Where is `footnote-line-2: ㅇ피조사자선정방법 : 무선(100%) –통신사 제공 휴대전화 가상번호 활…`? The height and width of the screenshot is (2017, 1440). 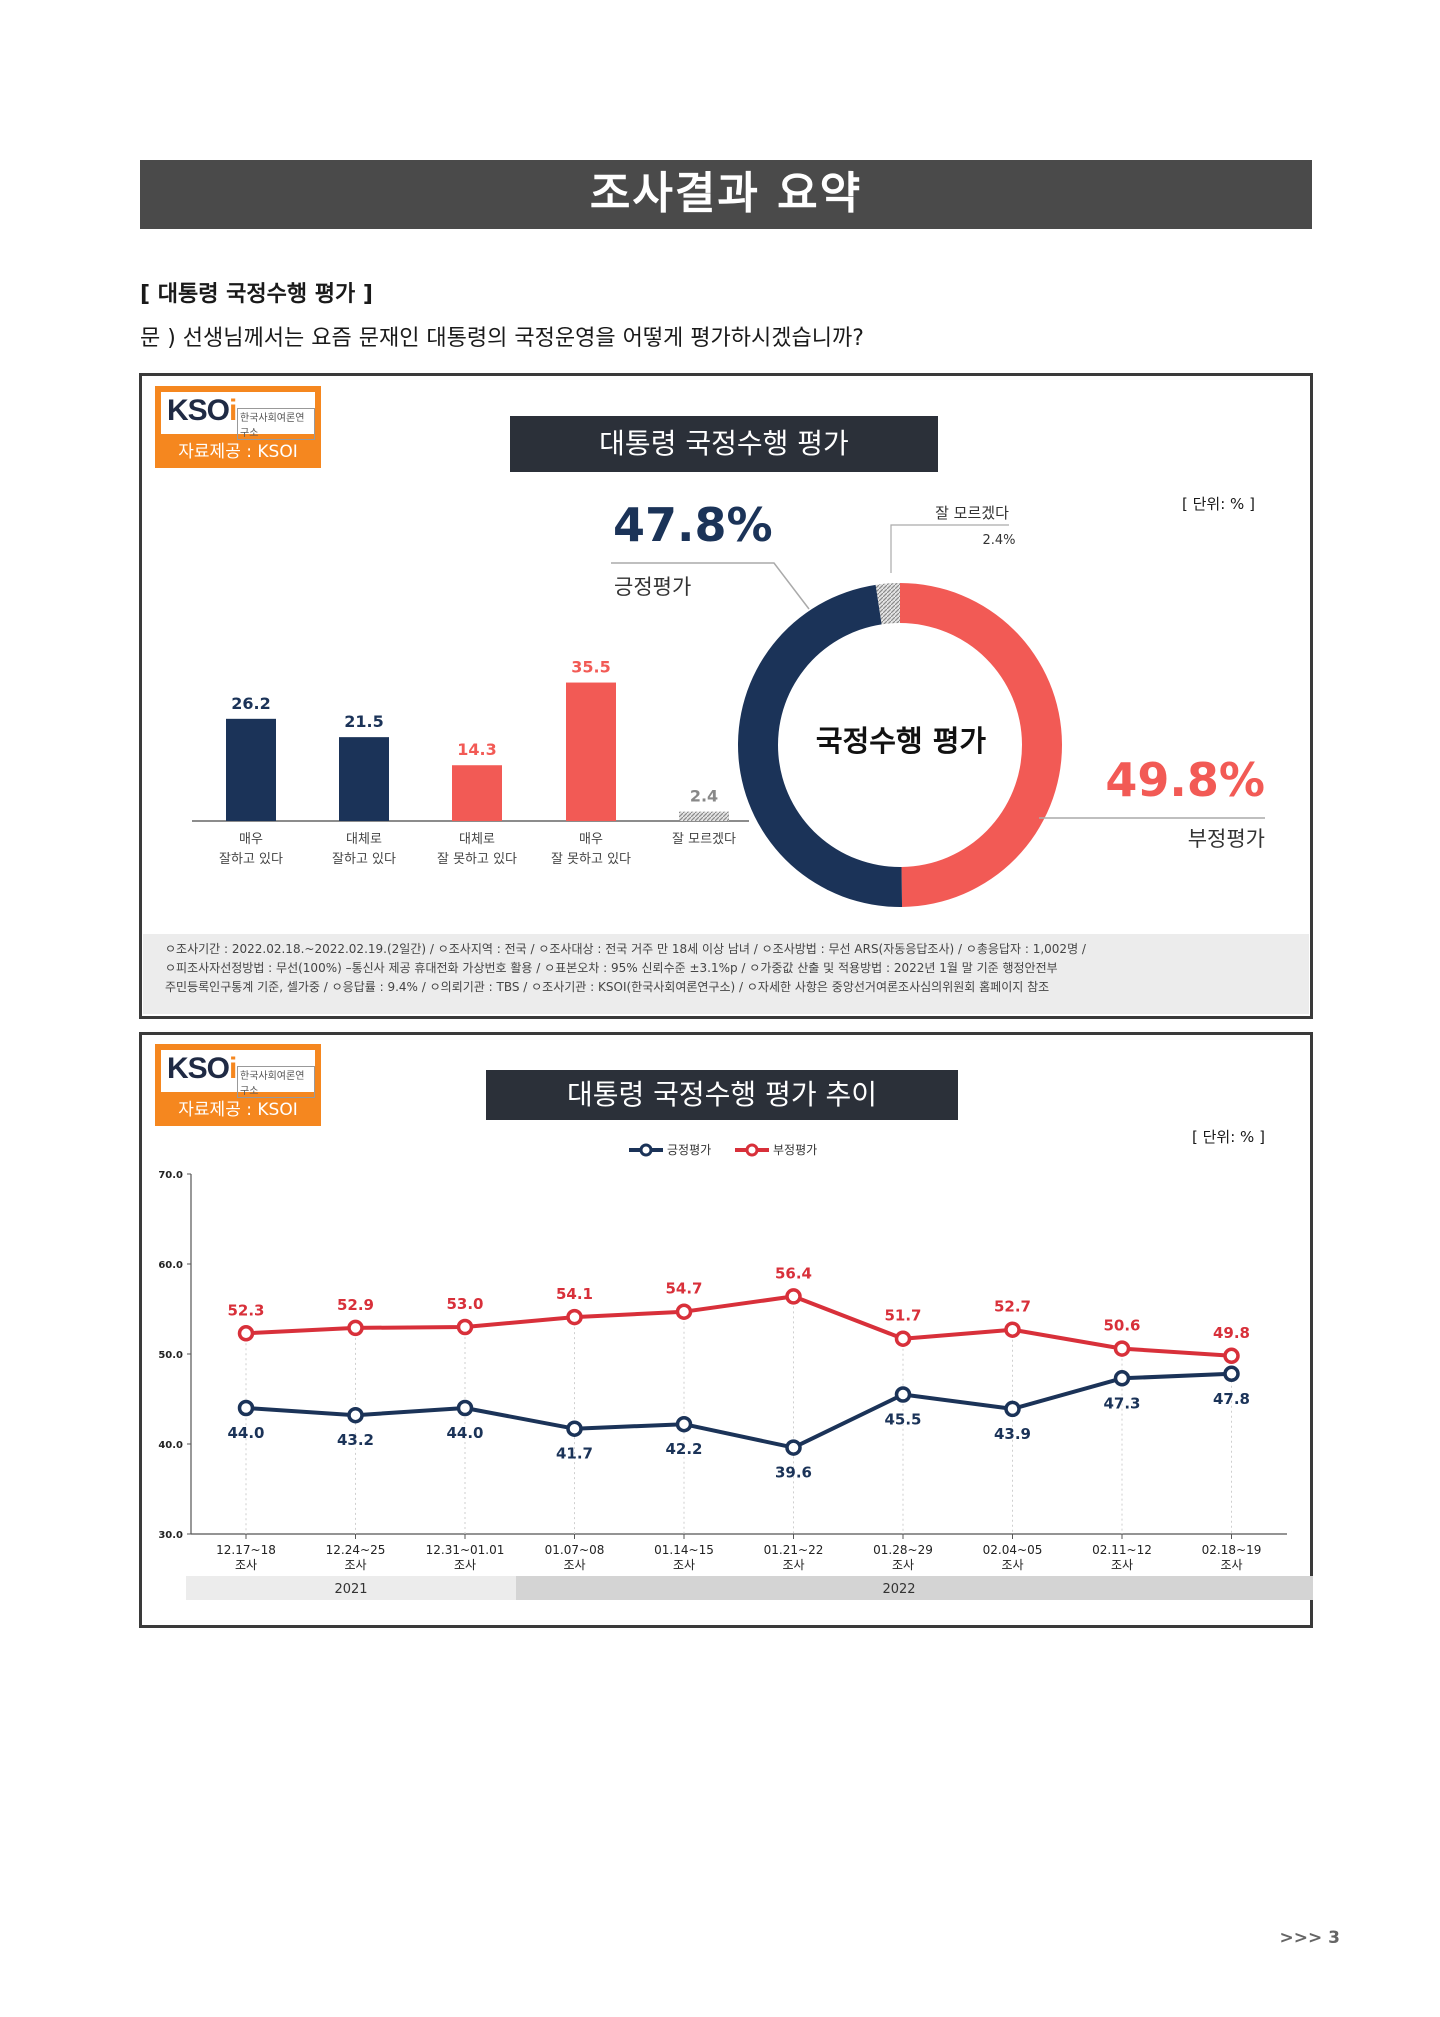
footnote-line-2: ㅇ피조사자선정방법 : 무선(100%) –통신사 제공 휴대전화 가상번호 활… is located at coordinates (611, 968).